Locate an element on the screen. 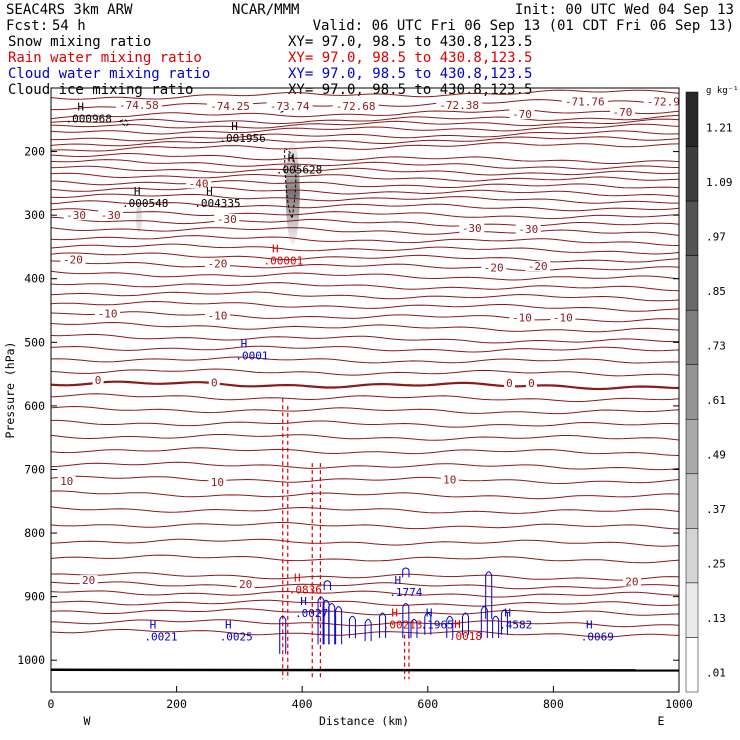 This screenshot has width=740, height=740. field-name-snow: Snow mixing ratio is located at coordinates (79, 42).